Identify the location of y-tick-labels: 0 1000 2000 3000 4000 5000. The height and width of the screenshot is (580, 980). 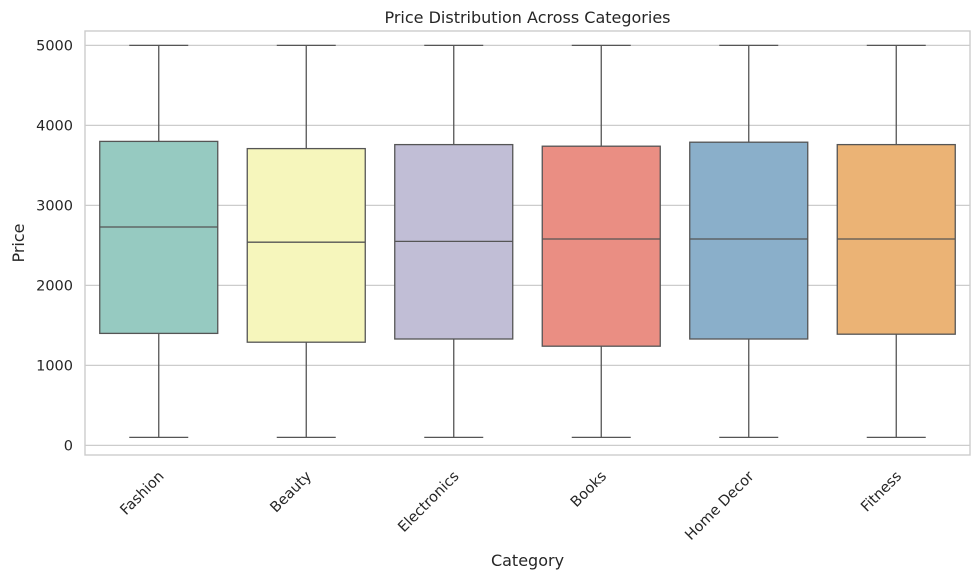
(54, 246).